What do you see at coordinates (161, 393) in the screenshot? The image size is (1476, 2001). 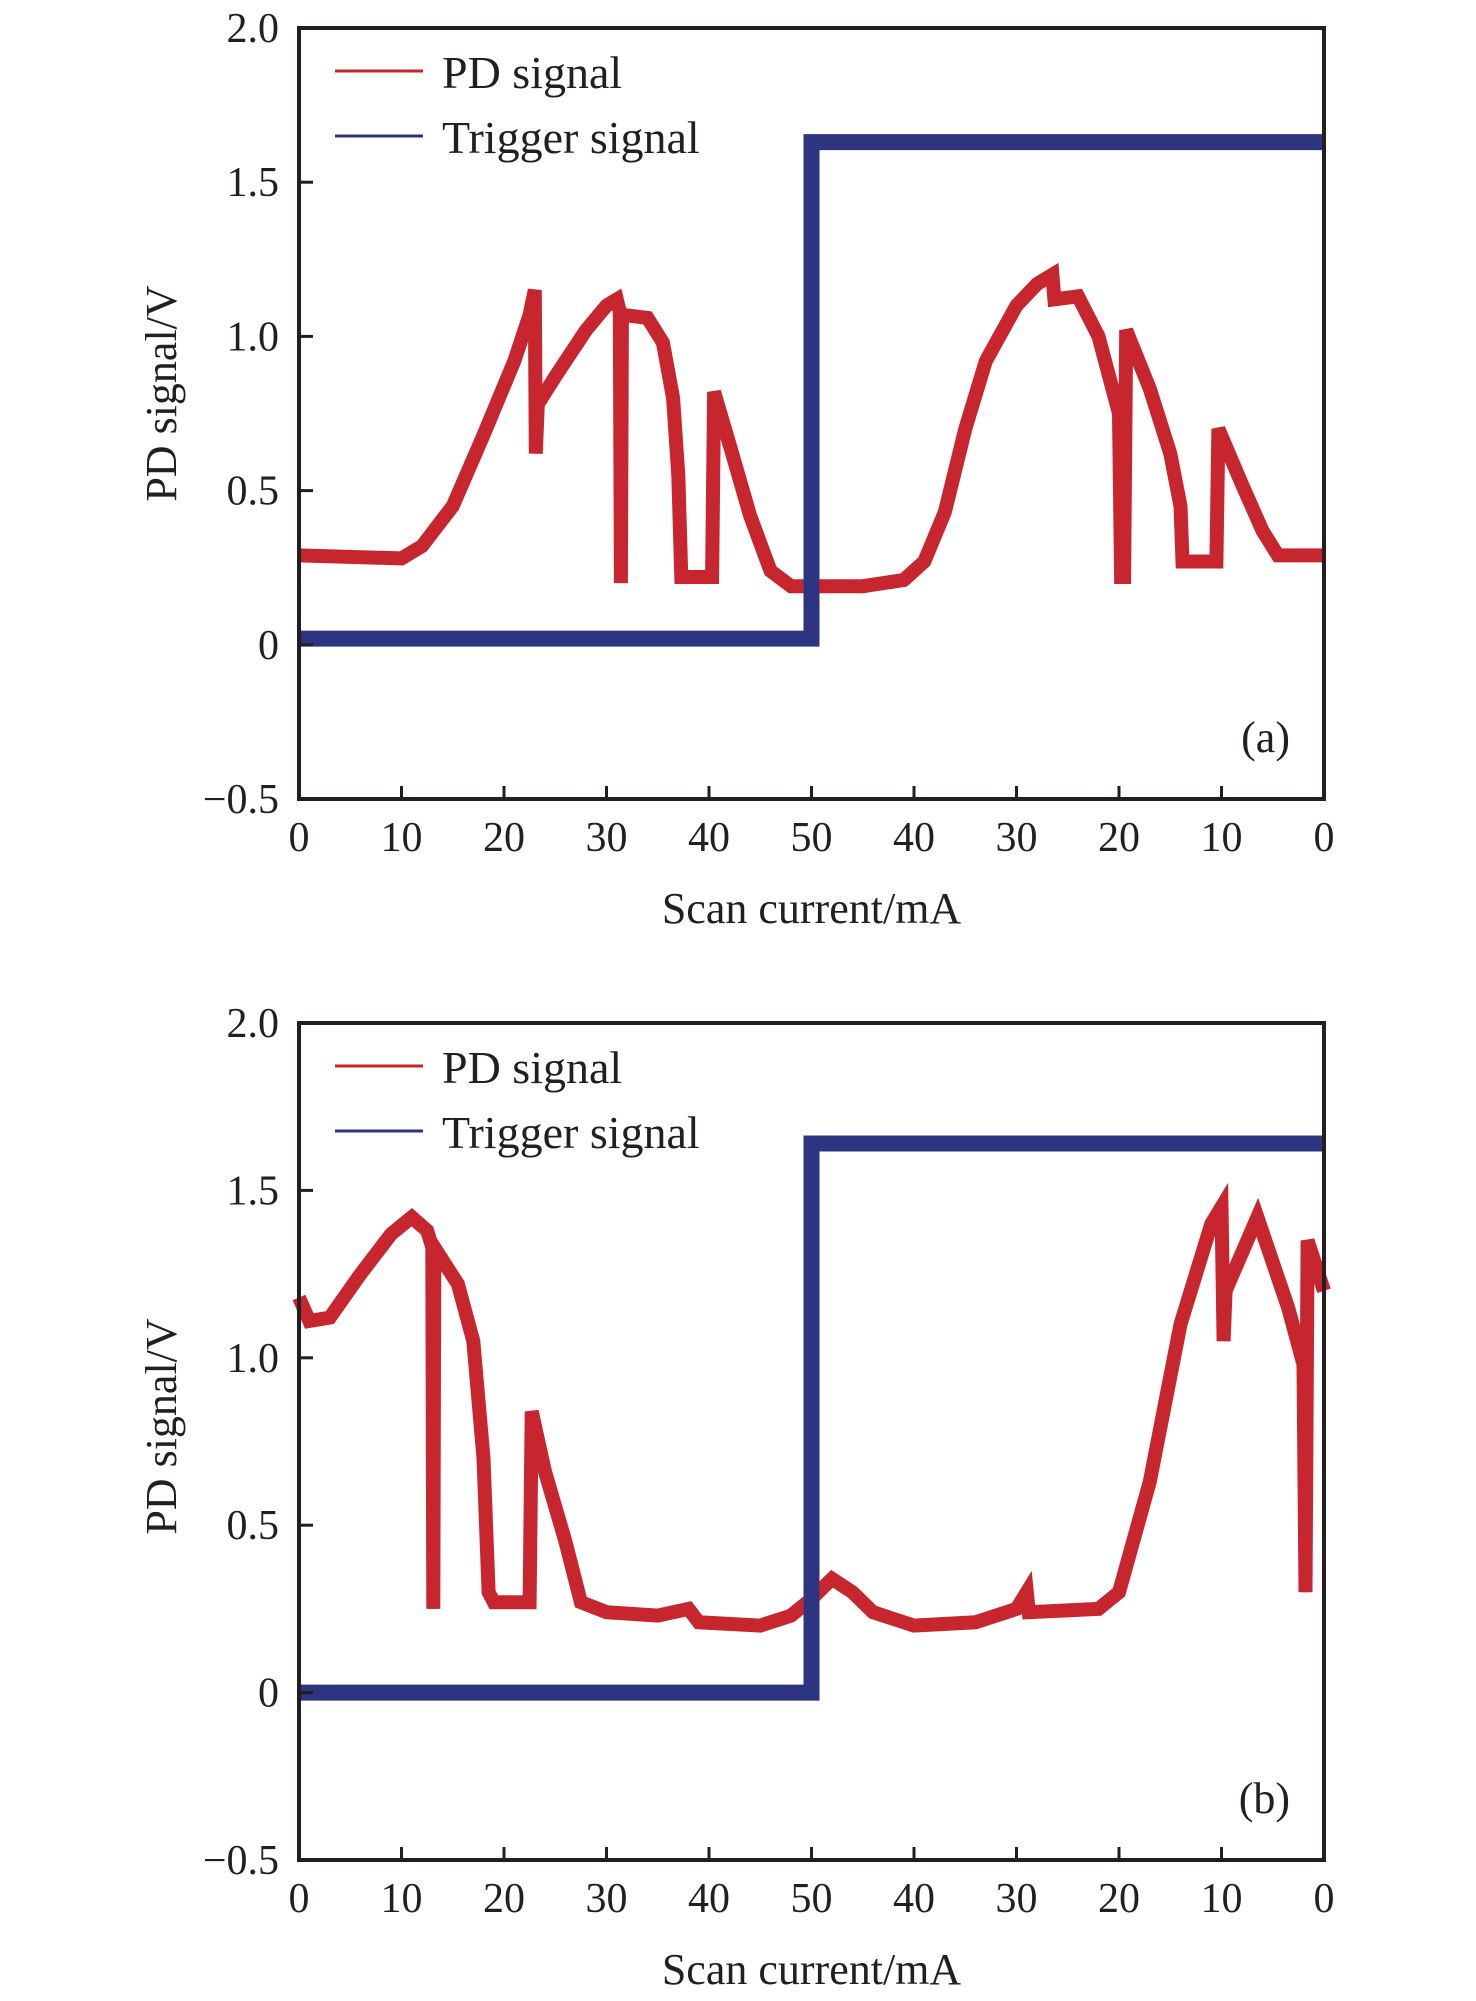 I see `y-axis-title-a: PD signal/V` at bounding box center [161, 393].